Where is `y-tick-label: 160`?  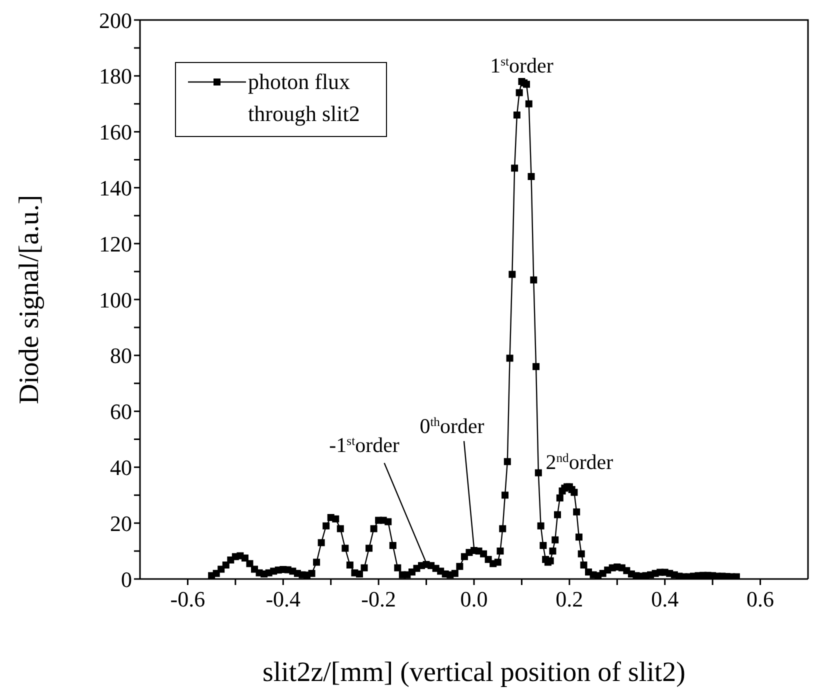
y-tick-label: 160 is located at coordinates (115, 132).